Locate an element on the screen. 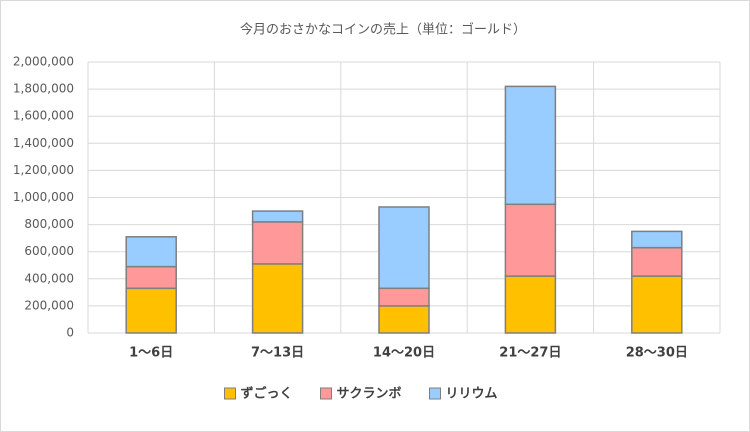 Image resolution: width=750 pixels, height=432 pixels. x-tick-label: 7〜13日 is located at coordinates (277, 353).